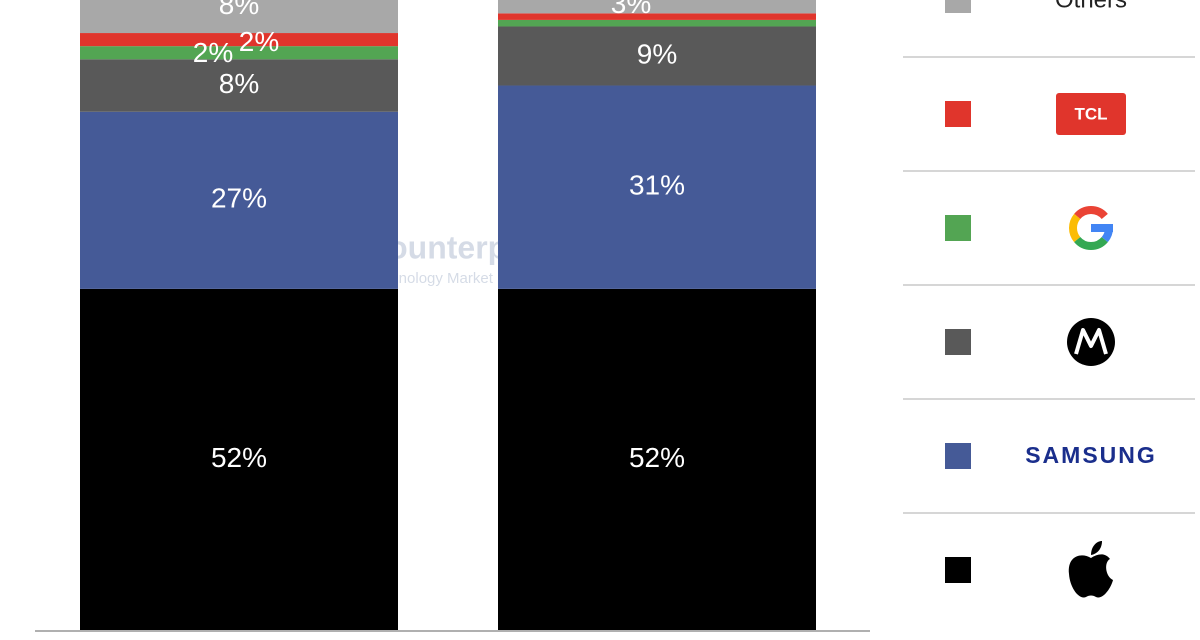 The image size is (1200, 640). What do you see at coordinates (1091, 455) in the screenshot?
I see `legend-label: SAMSUNG` at bounding box center [1091, 455].